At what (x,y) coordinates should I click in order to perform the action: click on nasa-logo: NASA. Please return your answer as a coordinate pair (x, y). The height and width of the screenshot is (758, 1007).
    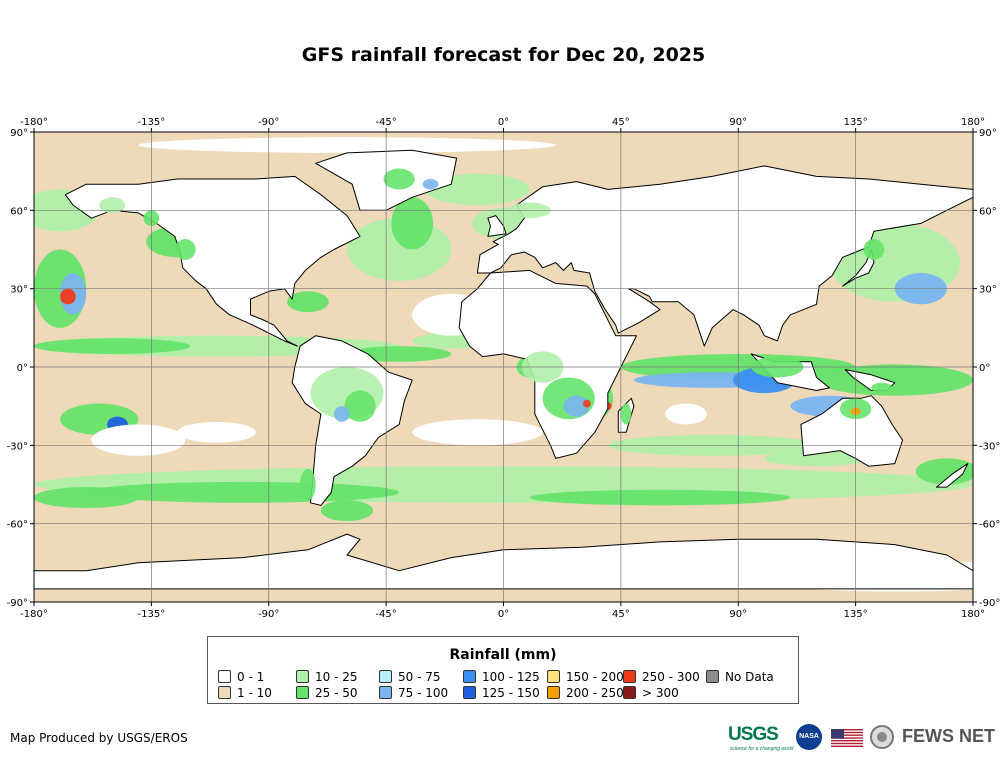
    Looking at the image, I should click on (809, 737).